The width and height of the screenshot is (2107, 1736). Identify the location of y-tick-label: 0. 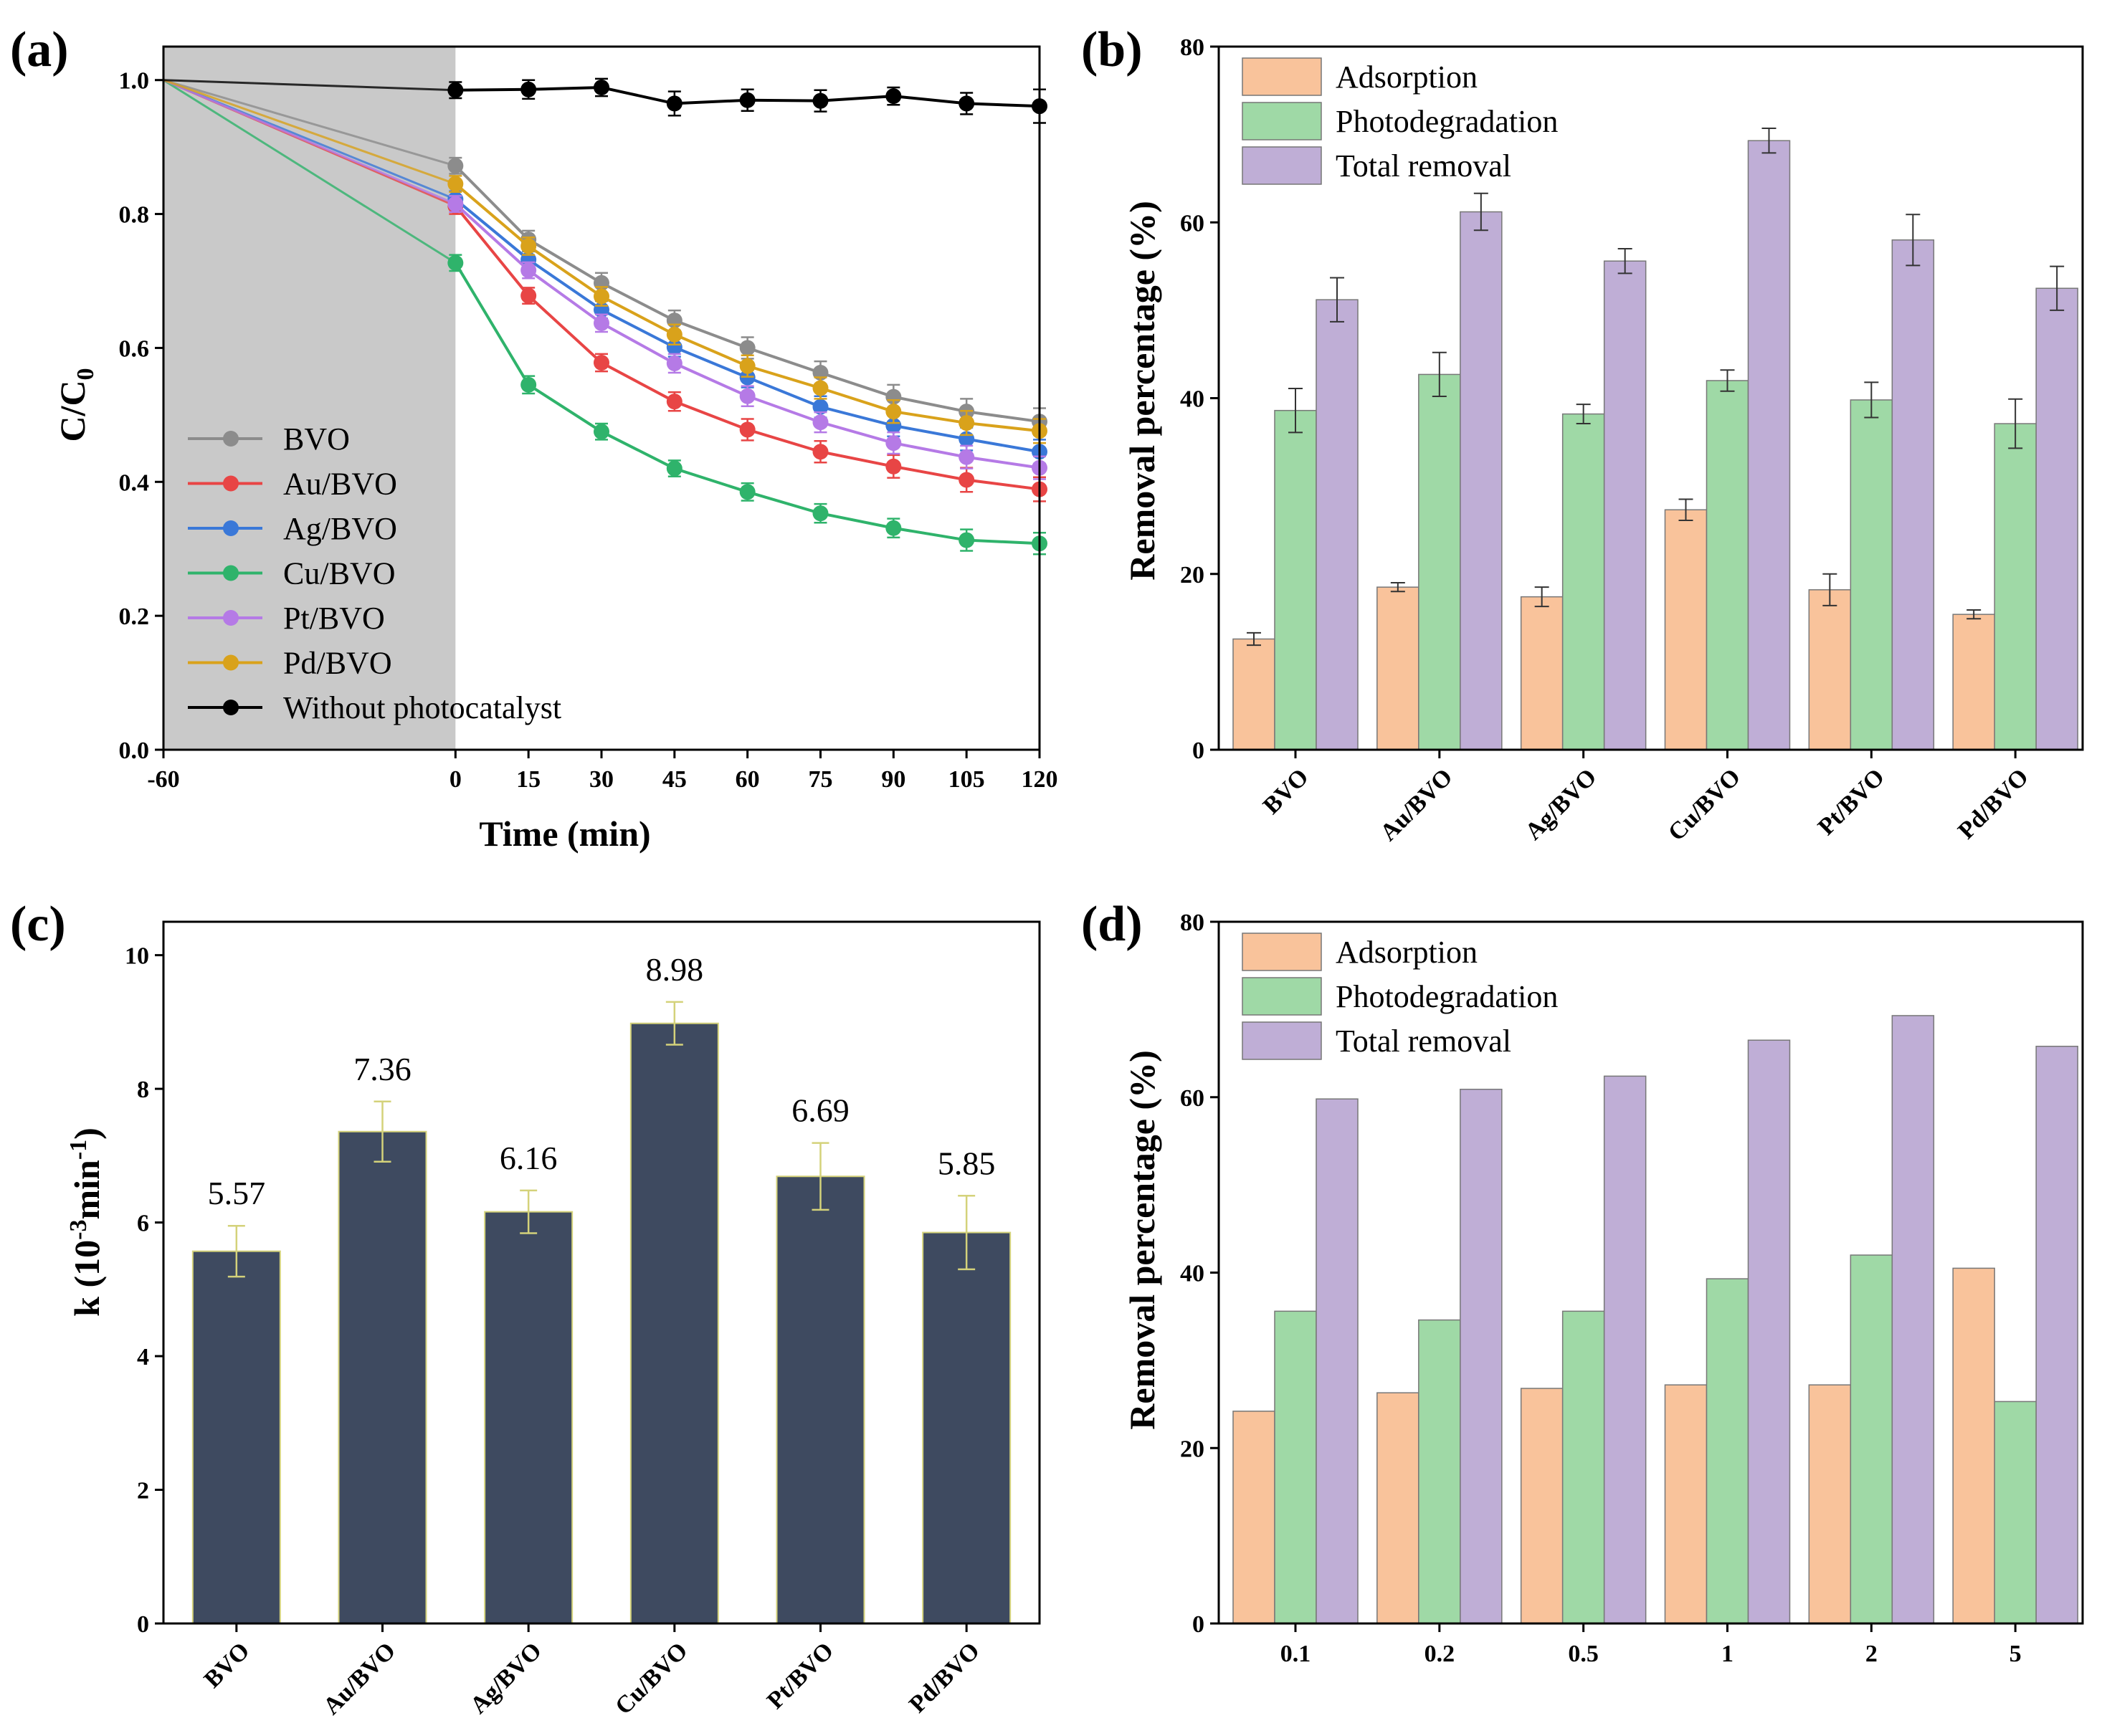
(1198, 751).